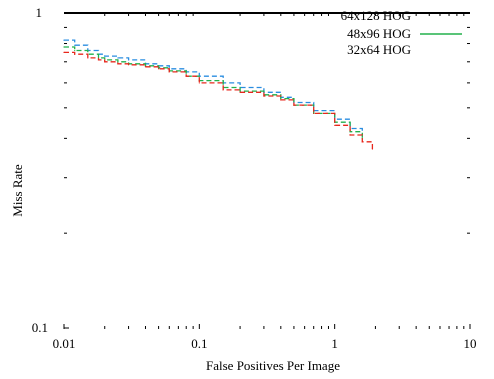 This screenshot has width=494, height=379. Describe the element at coordinates (273, 365) in the screenshot. I see `x-axis-label: False Positives Per Image` at that location.